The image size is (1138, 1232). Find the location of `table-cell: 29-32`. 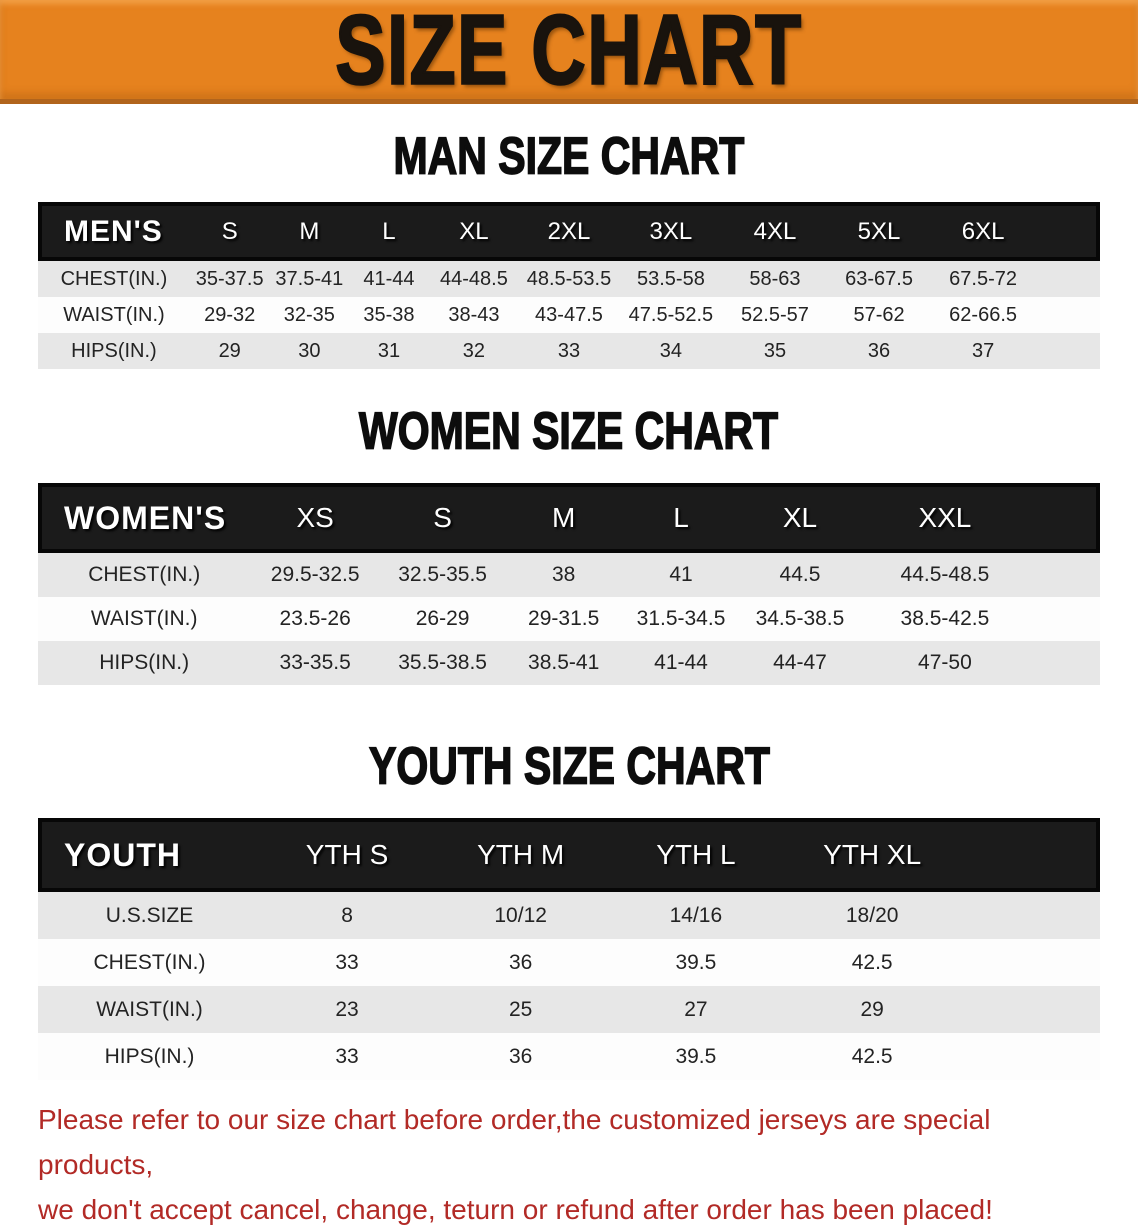

table-cell: 29-32 is located at coordinates (229, 315).